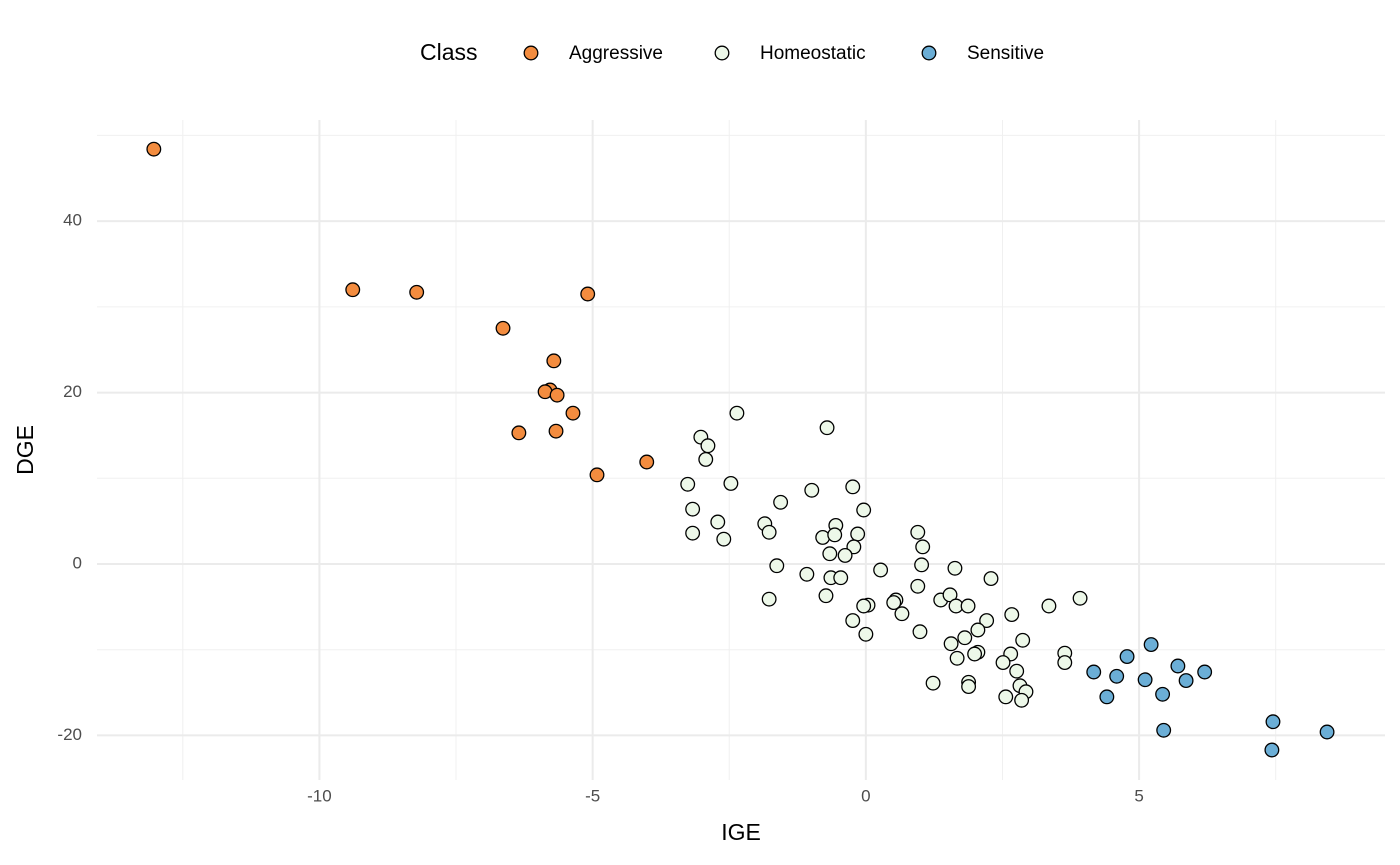 This screenshot has width=1400, height=865. Describe the element at coordinates (72, 220) in the screenshot. I see `y-tick-label: 40` at that location.